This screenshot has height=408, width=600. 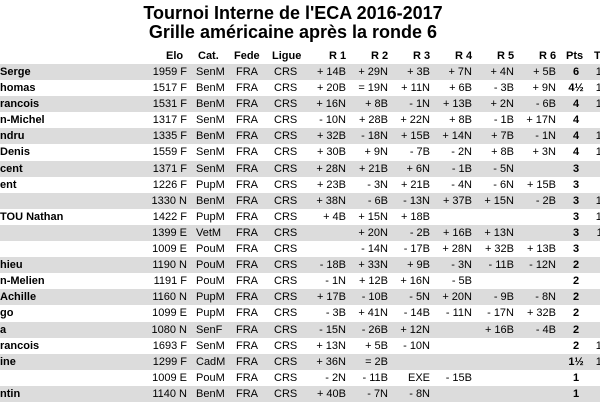 I want to click on cell-r5: + 15N, so click(x=499, y=200).